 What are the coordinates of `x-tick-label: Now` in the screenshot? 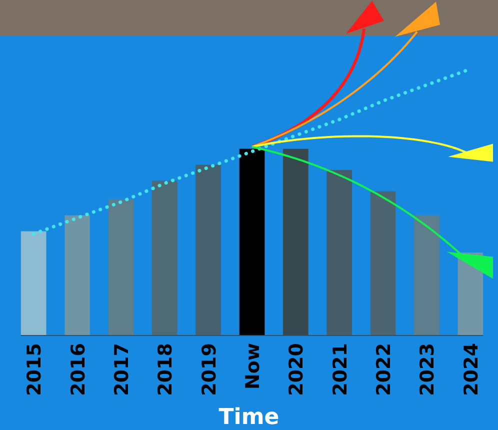 It's located at (253, 366).